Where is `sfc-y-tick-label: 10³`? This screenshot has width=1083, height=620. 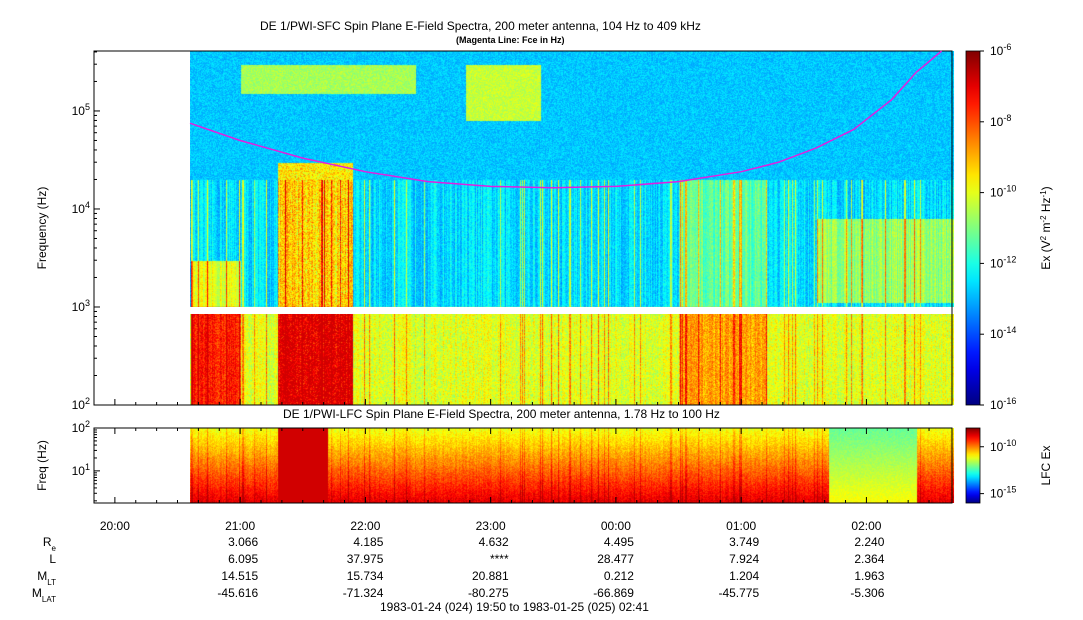
sfc-y-tick-label: 10³ is located at coordinates (81, 306).